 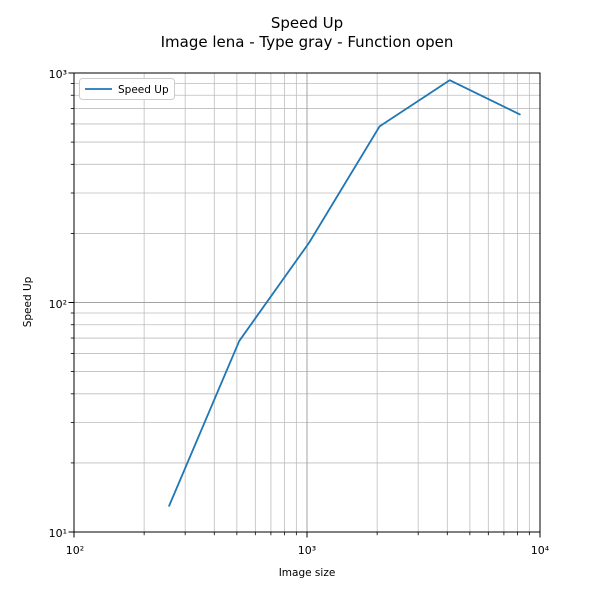 I want to click on legend: Speed Up, so click(x=127, y=89).